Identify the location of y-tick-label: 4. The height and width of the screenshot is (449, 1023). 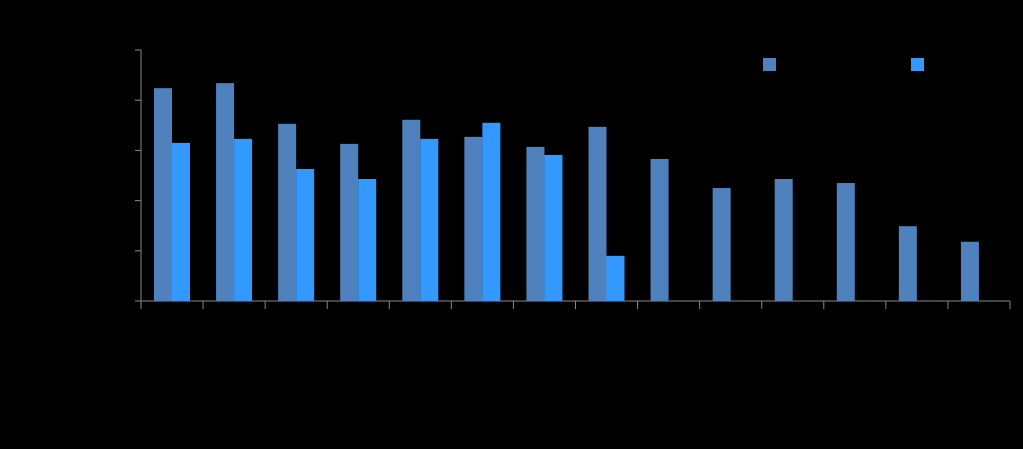
(127, 99).